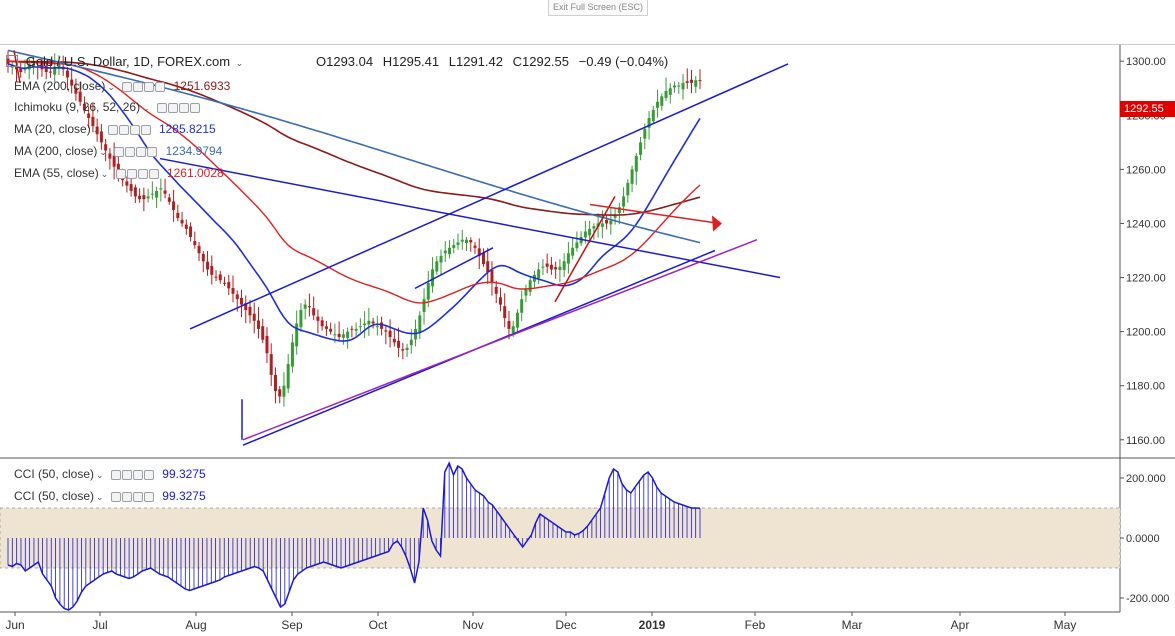 The height and width of the screenshot is (636, 1175). I want to click on legend-cci-2: CCI (50, close) ⌄ 99.3275, so click(110, 497).